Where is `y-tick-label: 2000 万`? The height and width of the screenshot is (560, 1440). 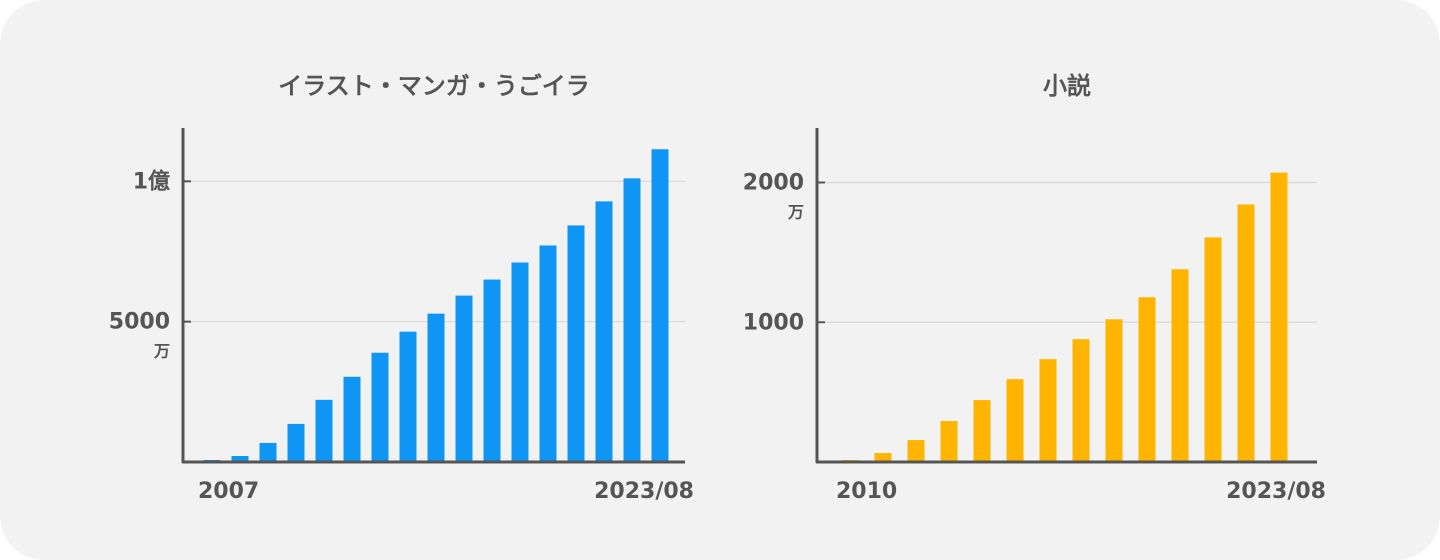 y-tick-label: 2000 万 is located at coordinates (773, 196).